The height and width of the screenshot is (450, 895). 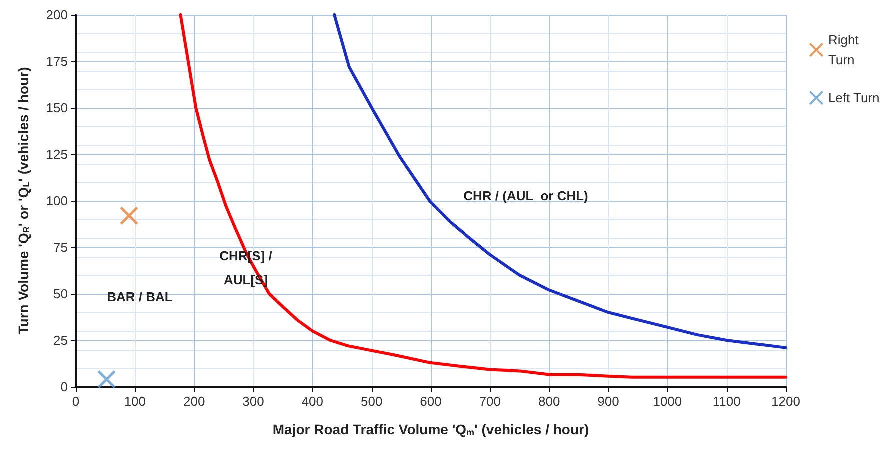 What do you see at coordinates (194, 401) in the screenshot?
I see `x-tick-label: 200` at bounding box center [194, 401].